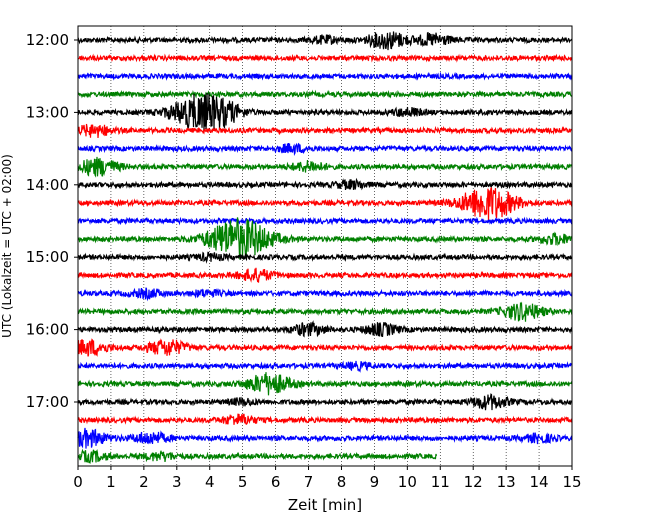 Image resolution: width=650 pixels, height=520 pixels. I want to click on trace-15:15, so click(325, 275).